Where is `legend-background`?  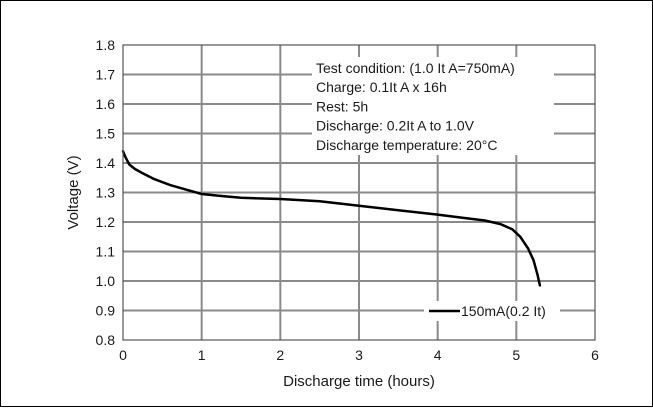 legend-background is located at coordinates (492, 311).